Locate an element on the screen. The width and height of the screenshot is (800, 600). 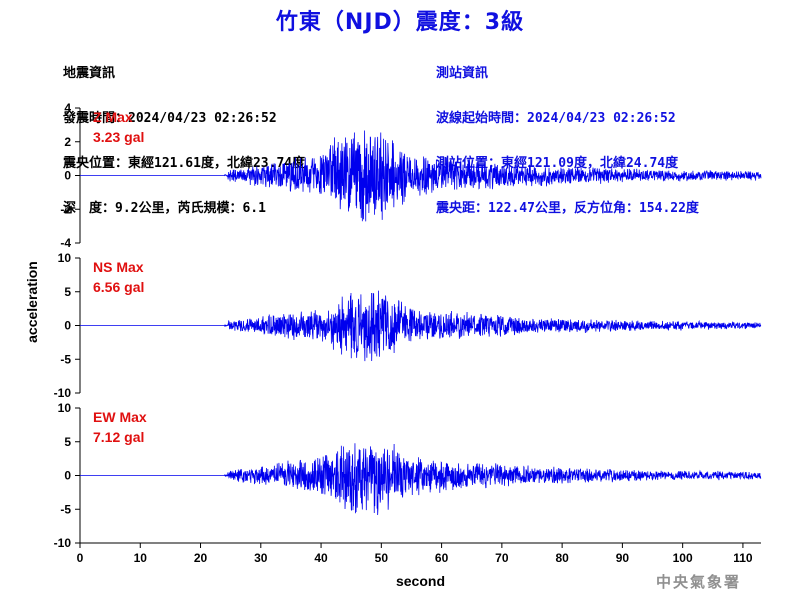
waveform-EW is located at coordinates (421, 479).